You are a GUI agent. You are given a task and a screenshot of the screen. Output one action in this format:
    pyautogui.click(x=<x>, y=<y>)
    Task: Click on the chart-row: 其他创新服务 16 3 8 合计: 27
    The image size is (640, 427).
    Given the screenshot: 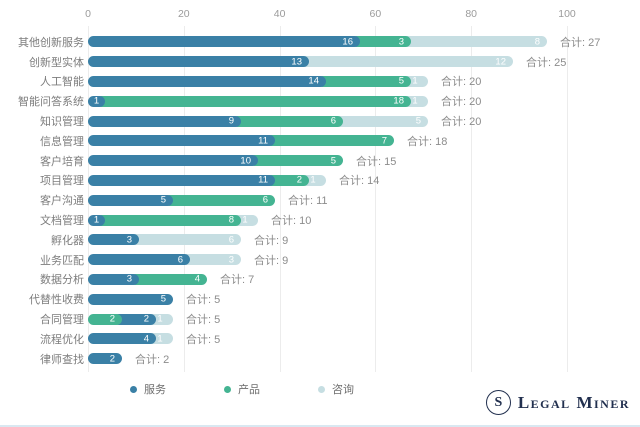 What is the action you would take?
    pyautogui.click(x=320, y=42)
    